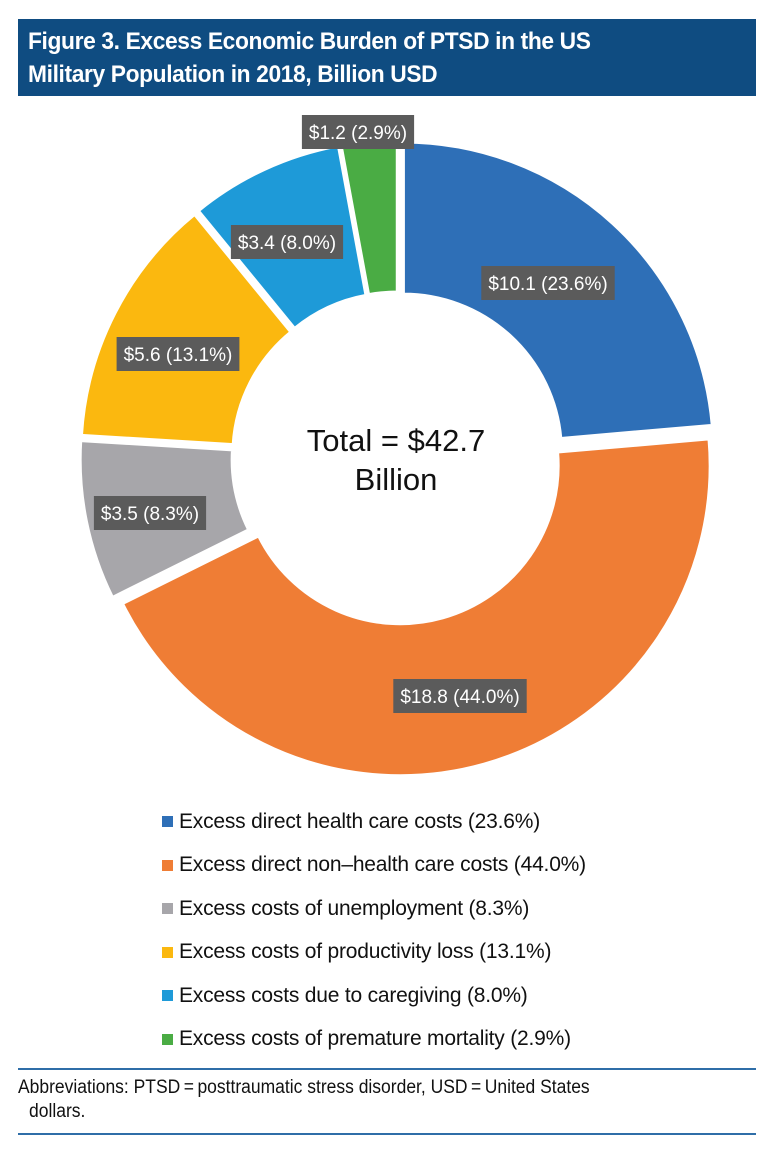  Describe the element at coordinates (396, 440) in the screenshot. I see `center-total-label: Total = $42.7` at that location.